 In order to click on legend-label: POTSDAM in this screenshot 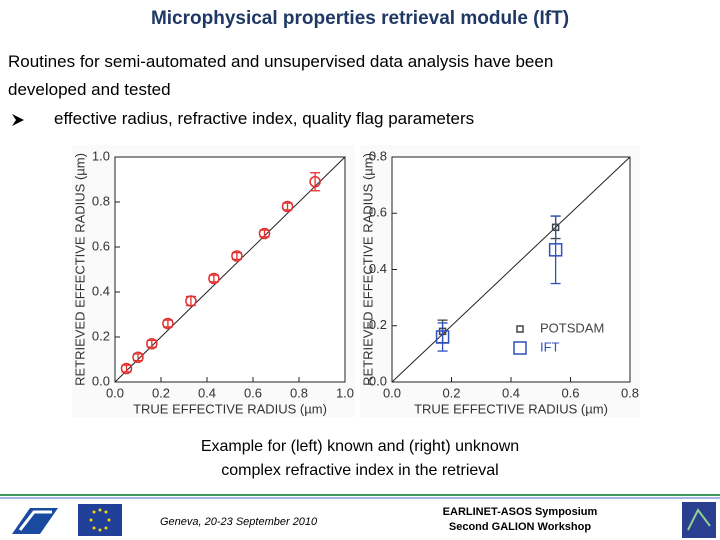, I will do `click(572, 327)`.